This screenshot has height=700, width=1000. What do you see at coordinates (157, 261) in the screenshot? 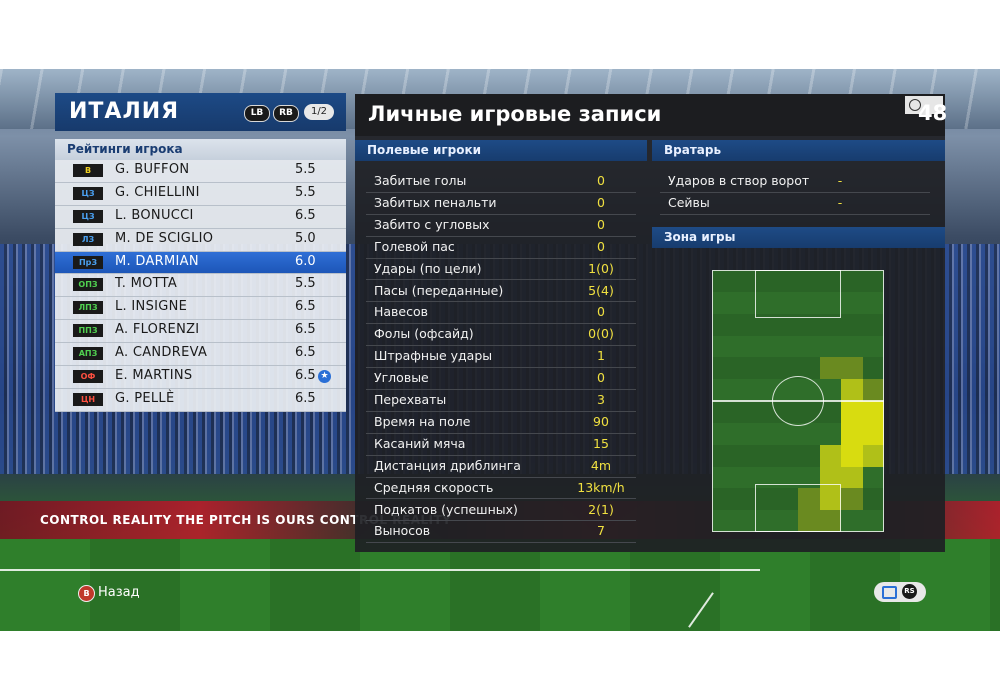
I see `player-name: M. DARMIAN` at bounding box center [157, 261].